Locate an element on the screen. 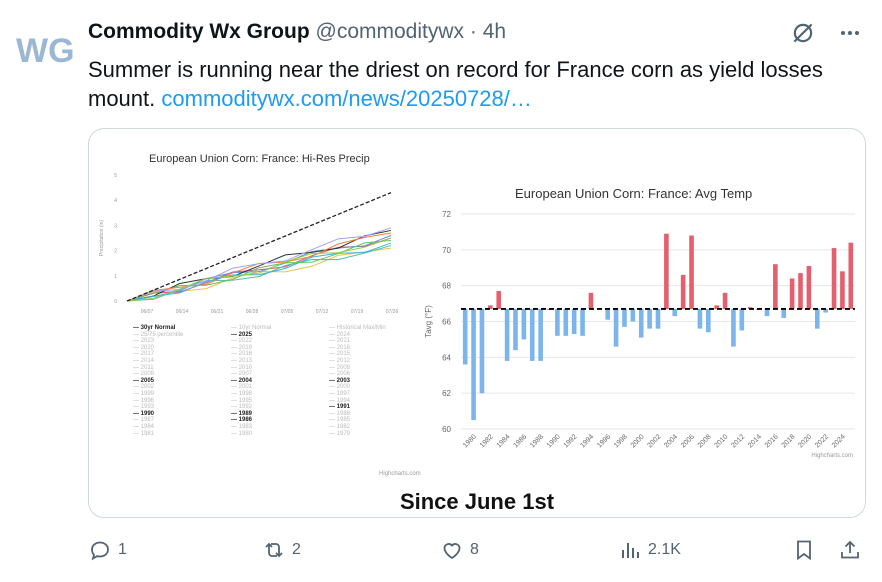 The height and width of the screenshot is (582, 882). y-tick-label: 64 is located at coordinates (446, 357).